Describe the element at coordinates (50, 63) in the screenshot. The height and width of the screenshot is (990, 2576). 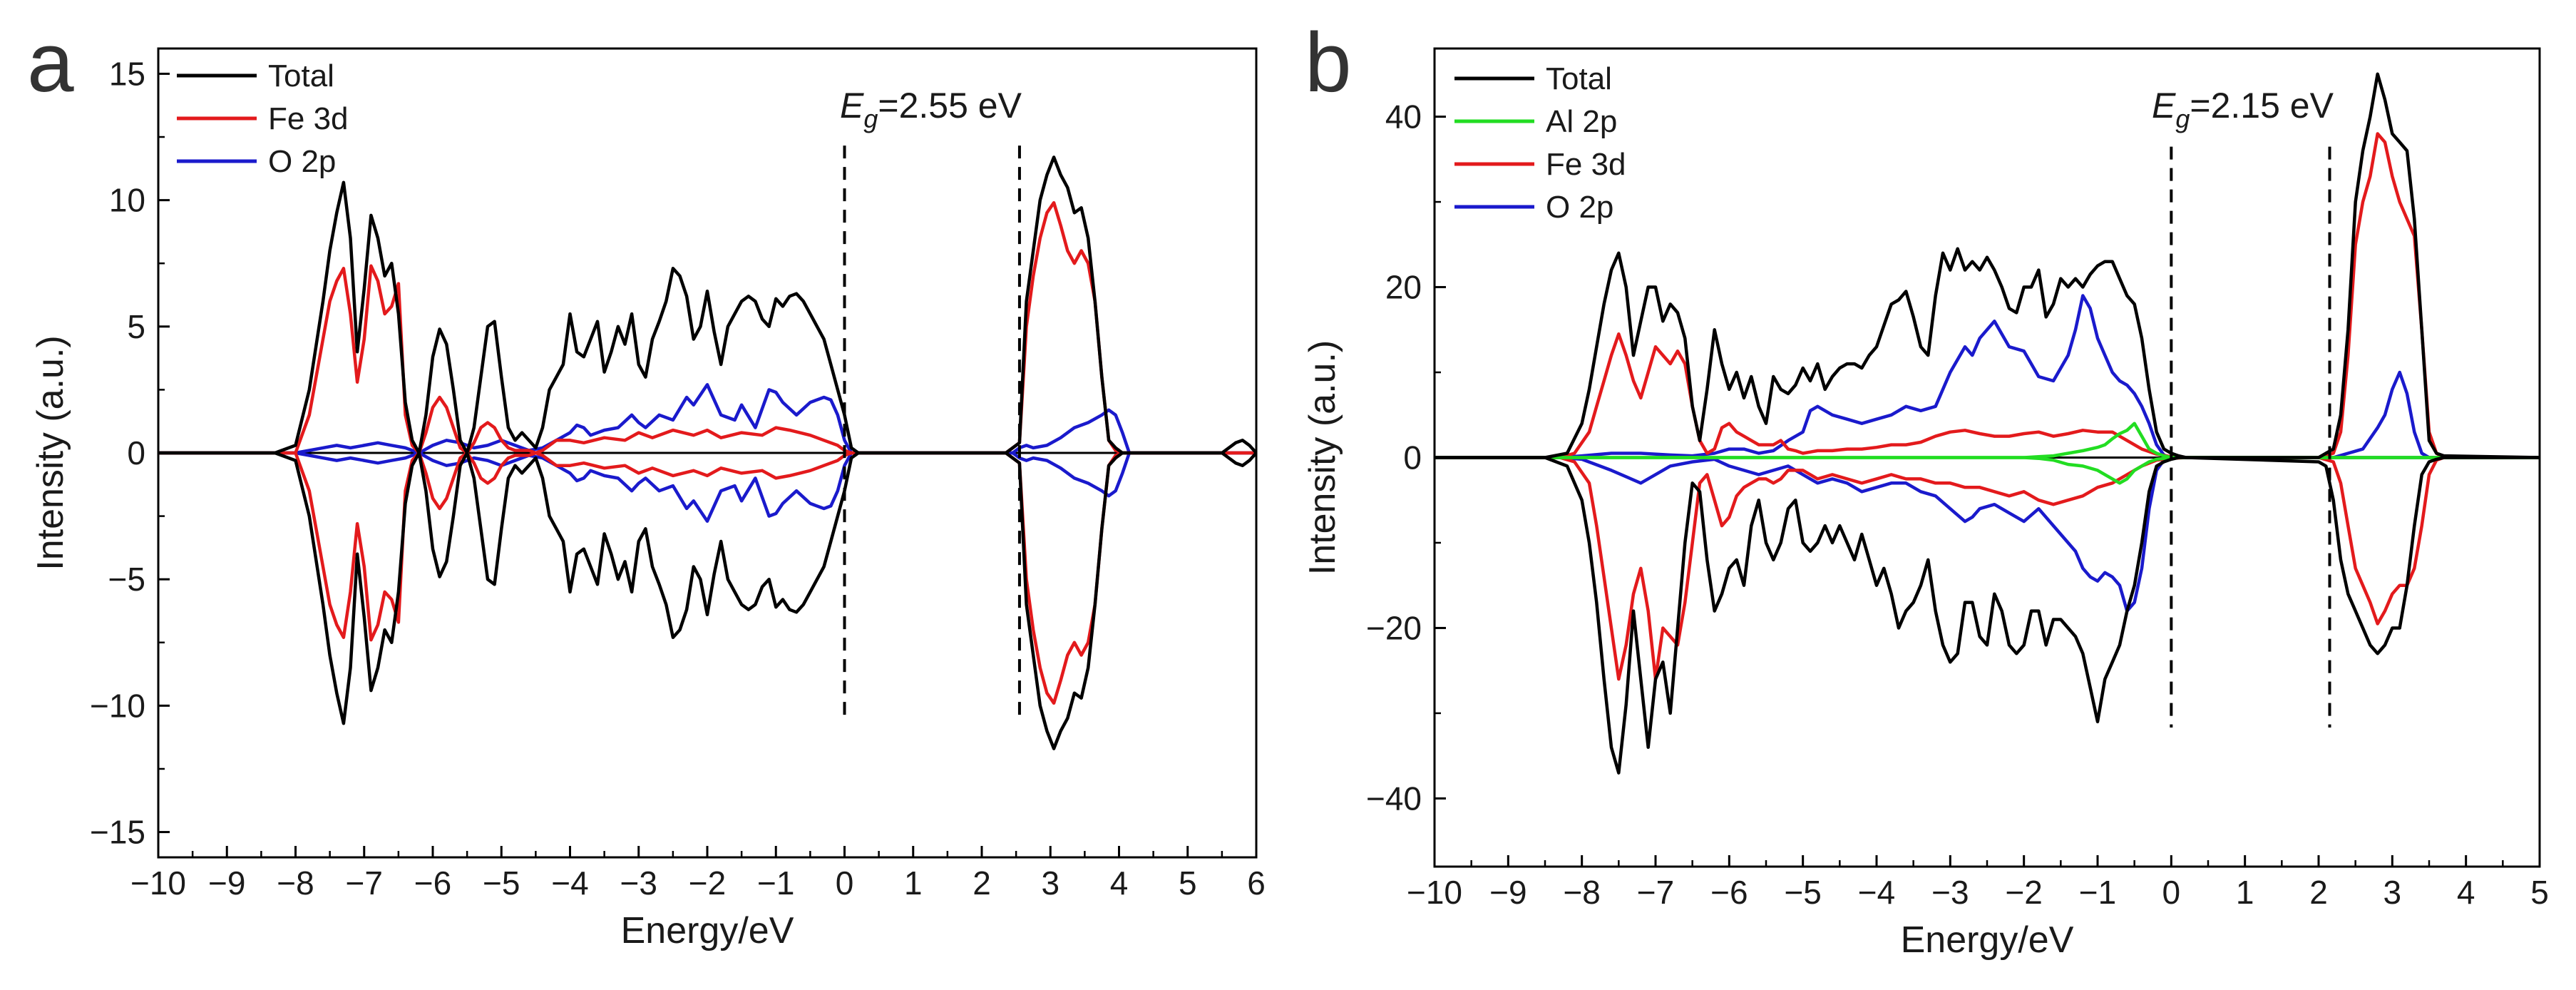
I see `panel-a-letter: a` at that location.